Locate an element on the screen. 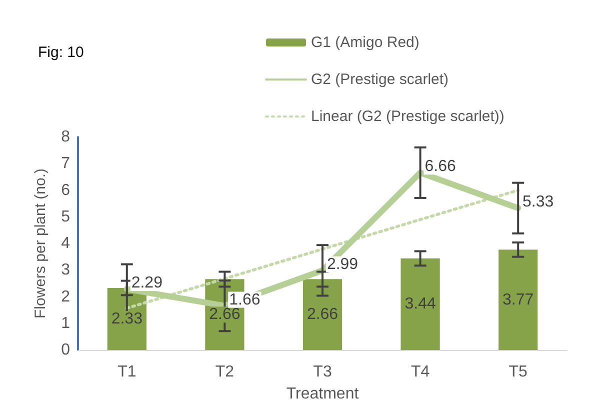  x-tick-label: T3 is located at coordinates (322, 372).